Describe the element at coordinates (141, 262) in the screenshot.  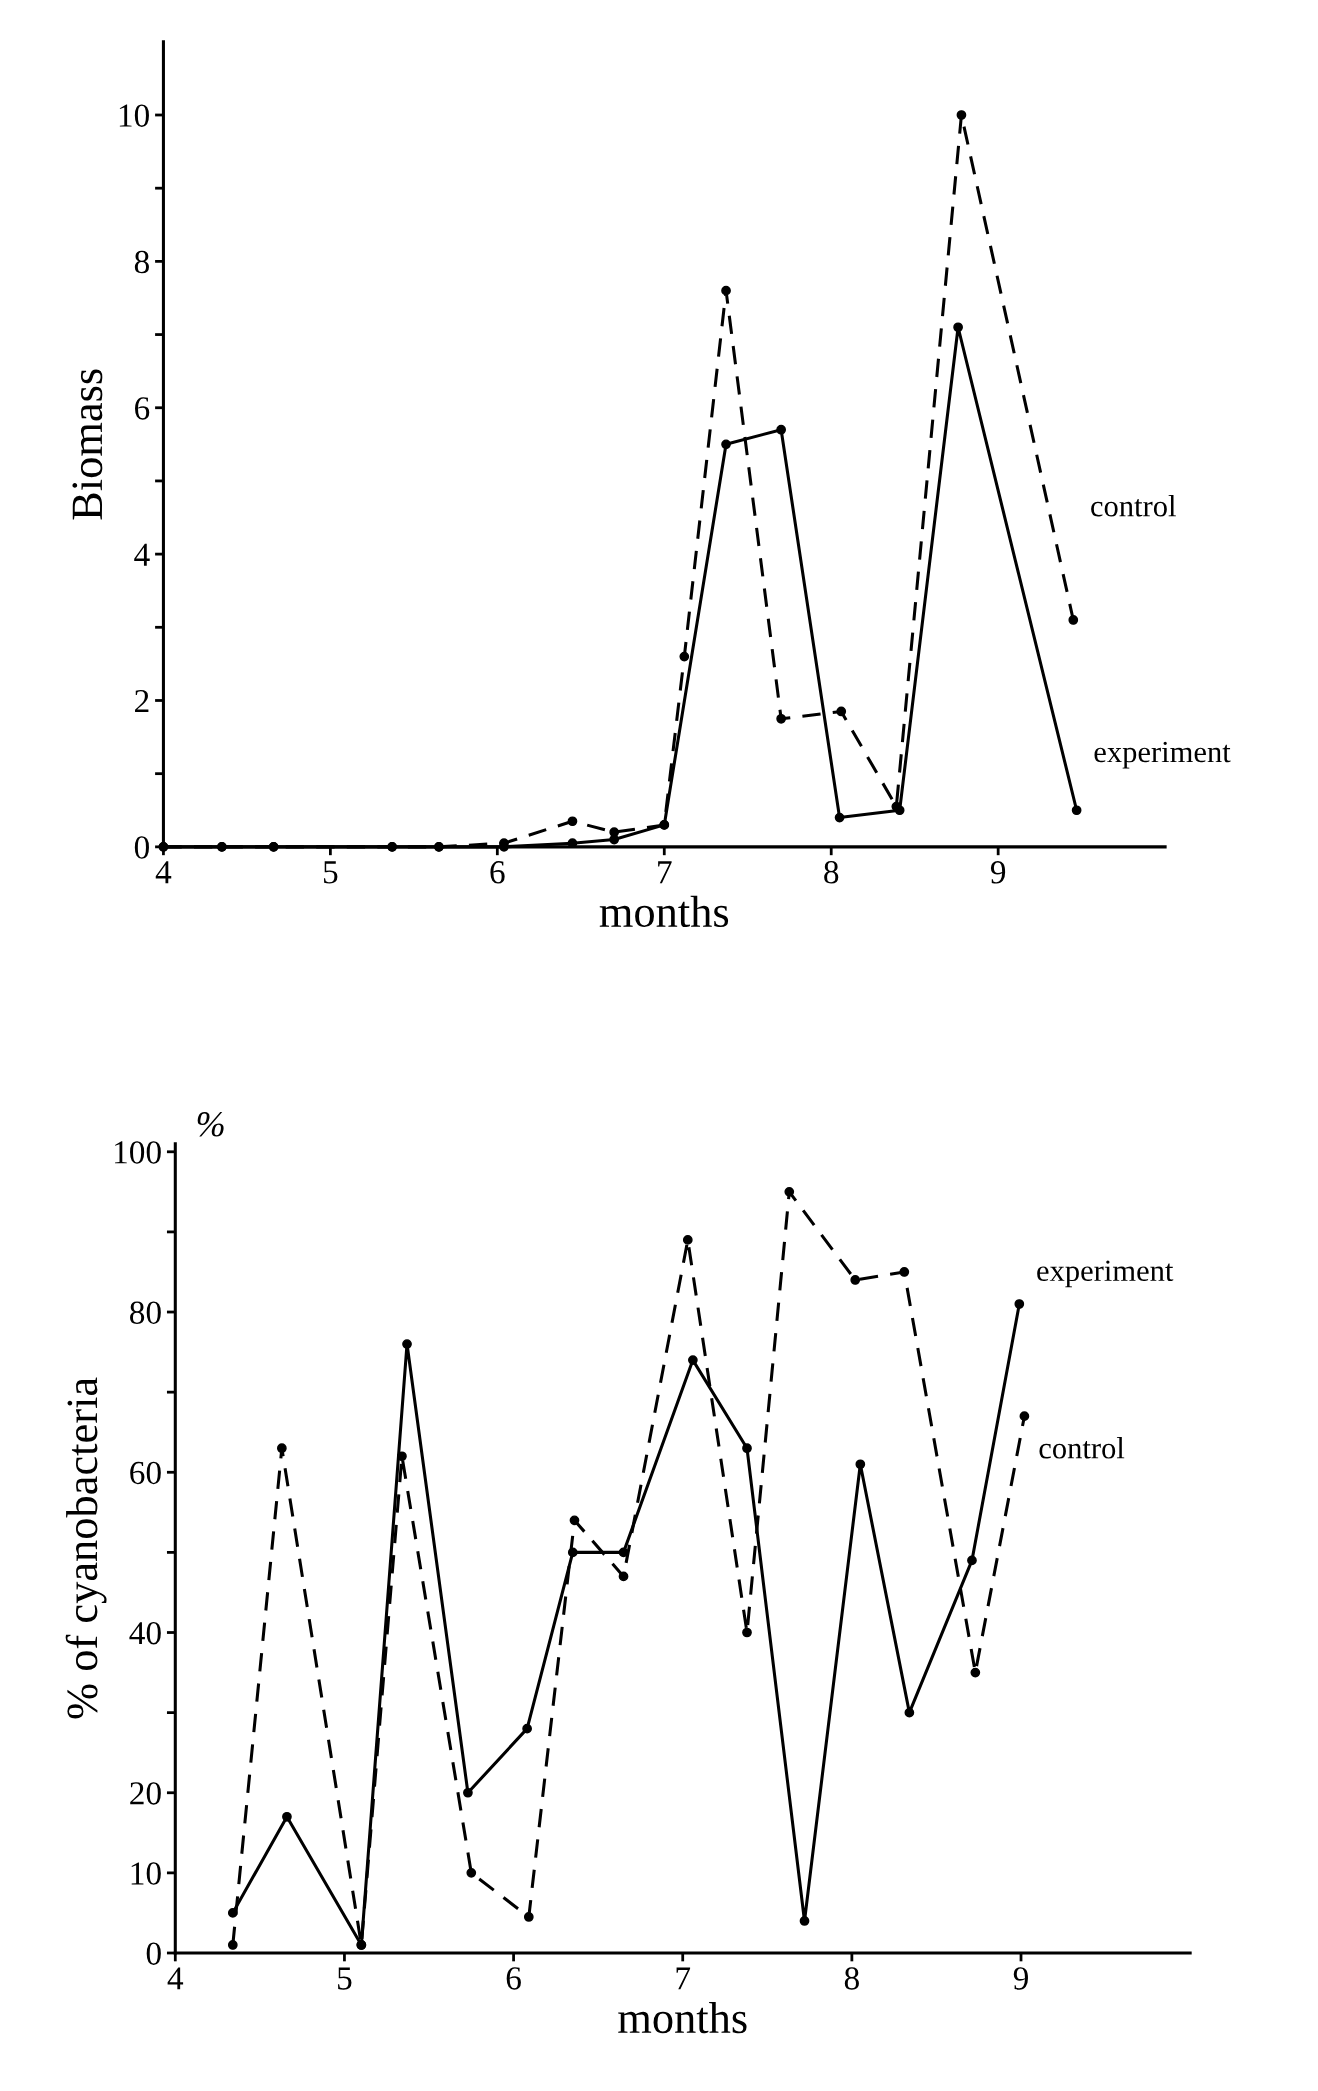
I see `y-tick-label: 8` at that location.